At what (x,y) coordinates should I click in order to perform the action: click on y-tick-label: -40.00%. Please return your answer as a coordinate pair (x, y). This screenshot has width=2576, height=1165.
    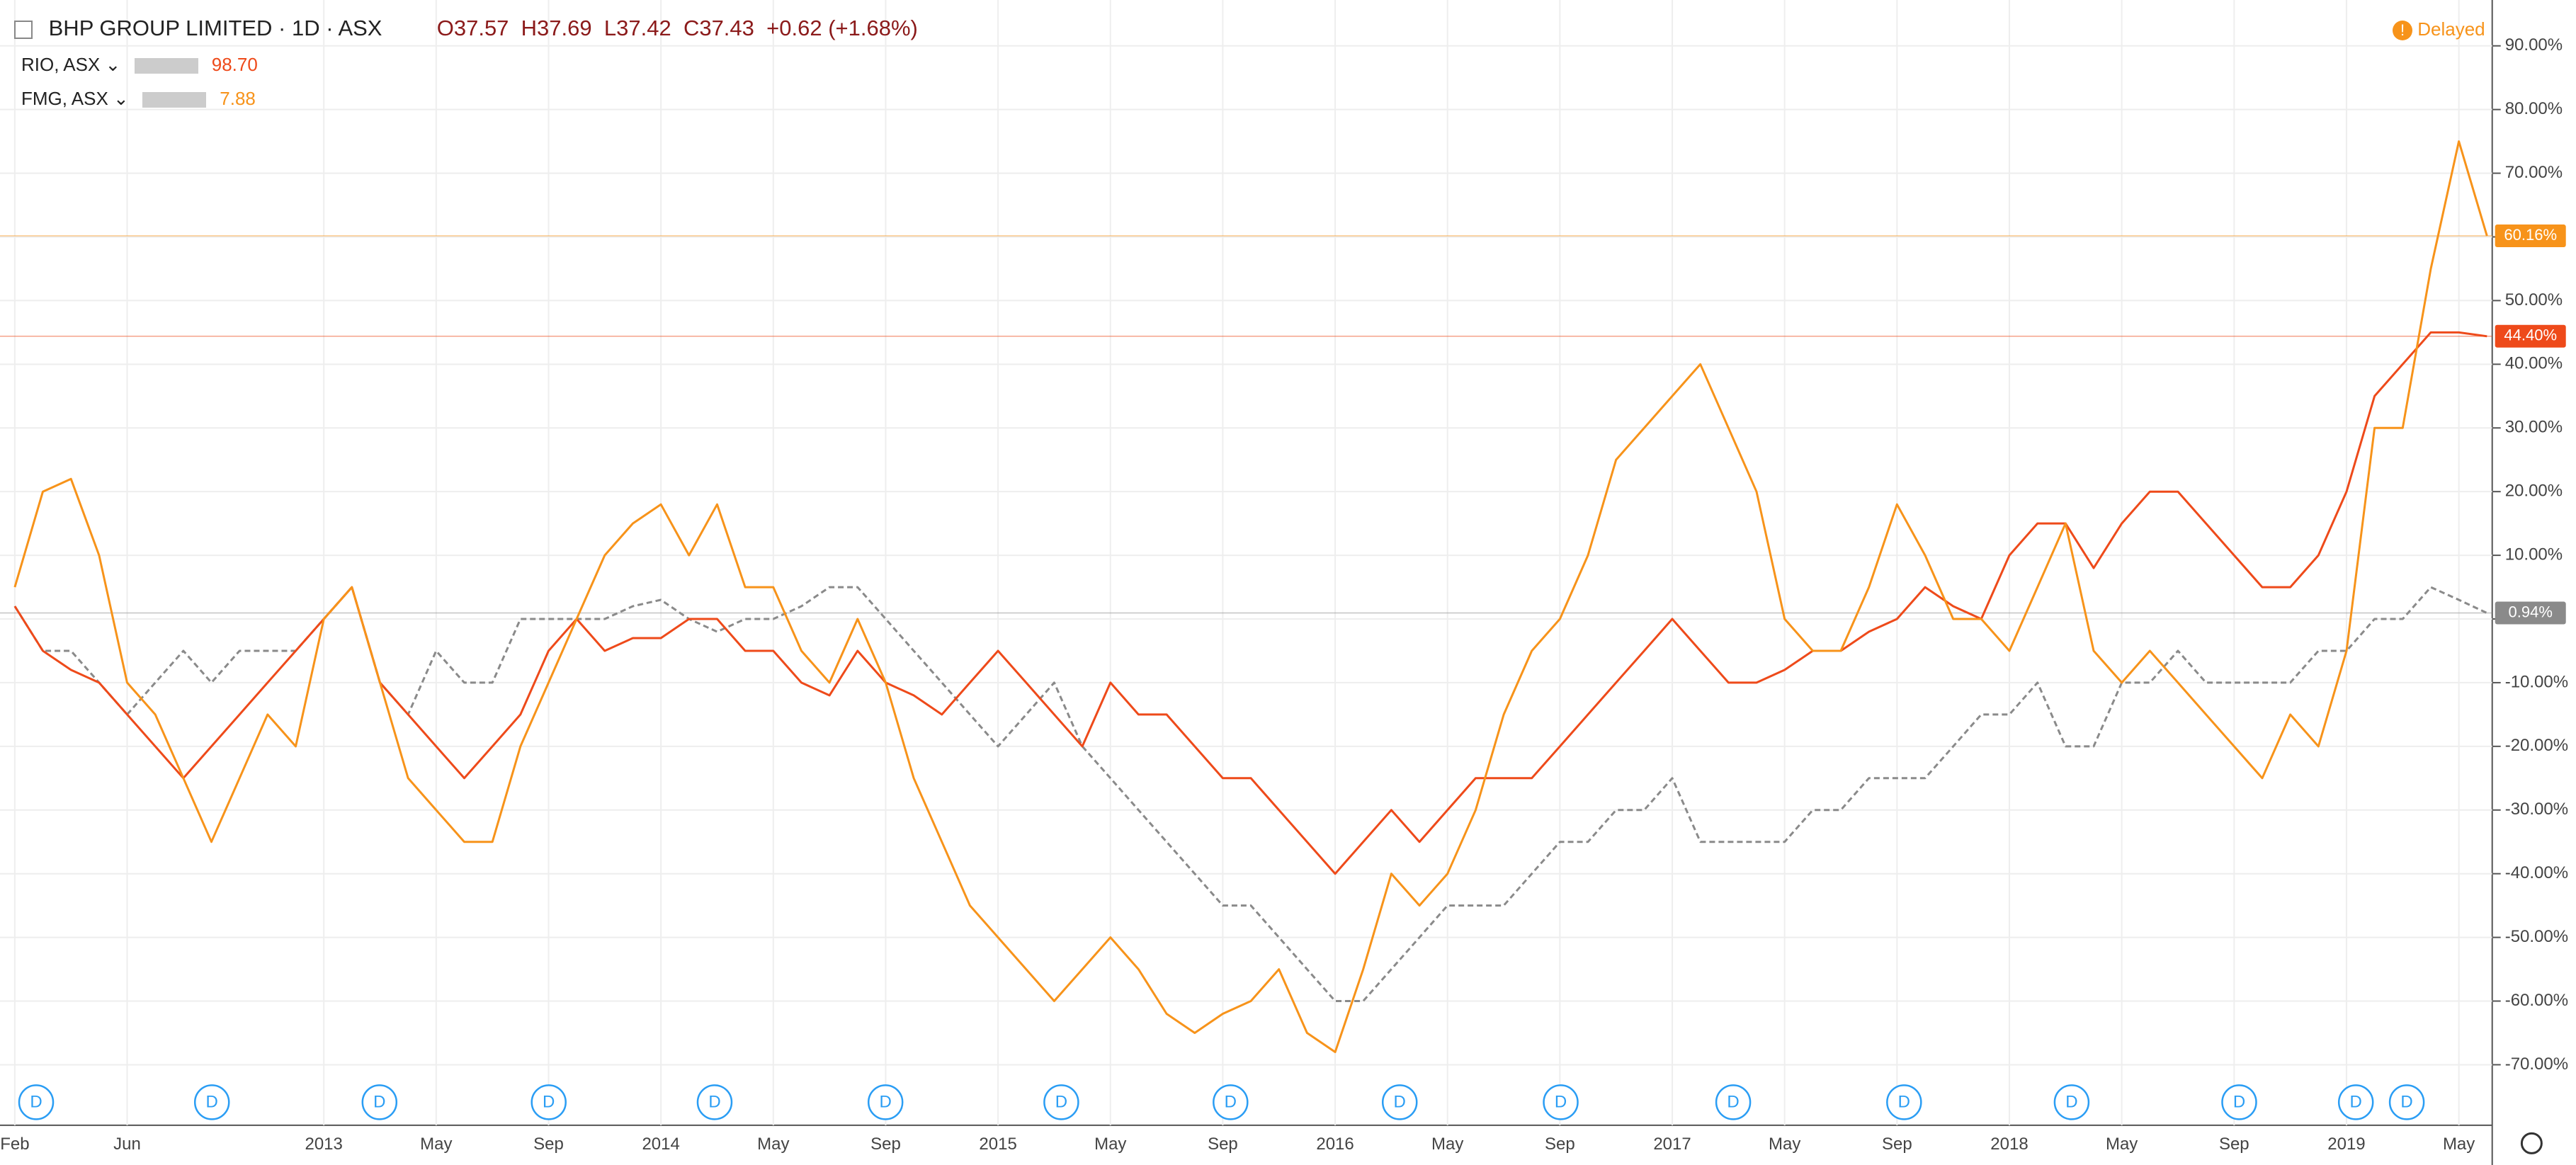
    Looking at the image, I should click on (2536, 872).